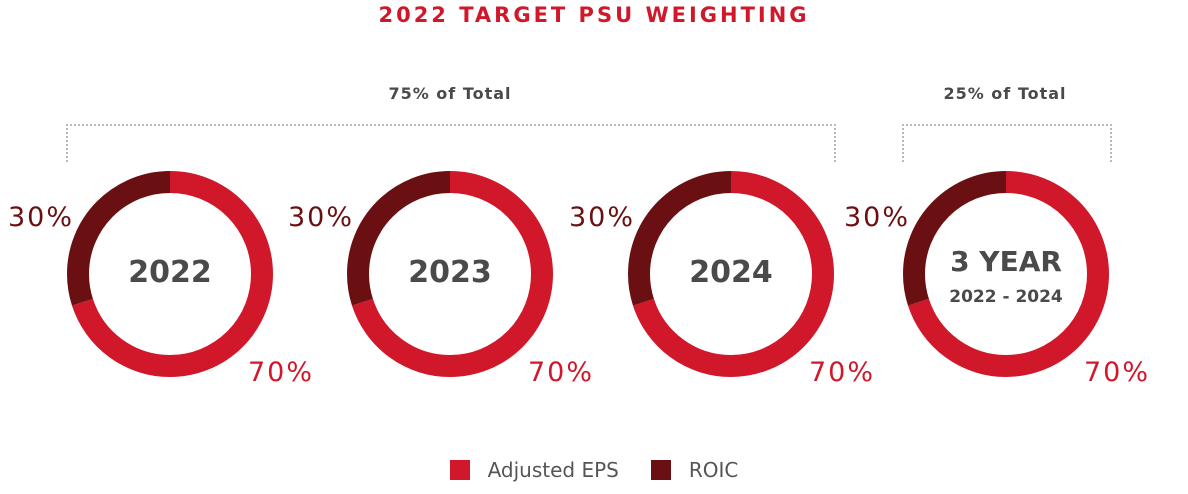  What do you see at coordinates (553, 470) in the screenshot?
I see `legend-label-adjusted-eps: Adjusted EPS` at bounding box center [553, 470].